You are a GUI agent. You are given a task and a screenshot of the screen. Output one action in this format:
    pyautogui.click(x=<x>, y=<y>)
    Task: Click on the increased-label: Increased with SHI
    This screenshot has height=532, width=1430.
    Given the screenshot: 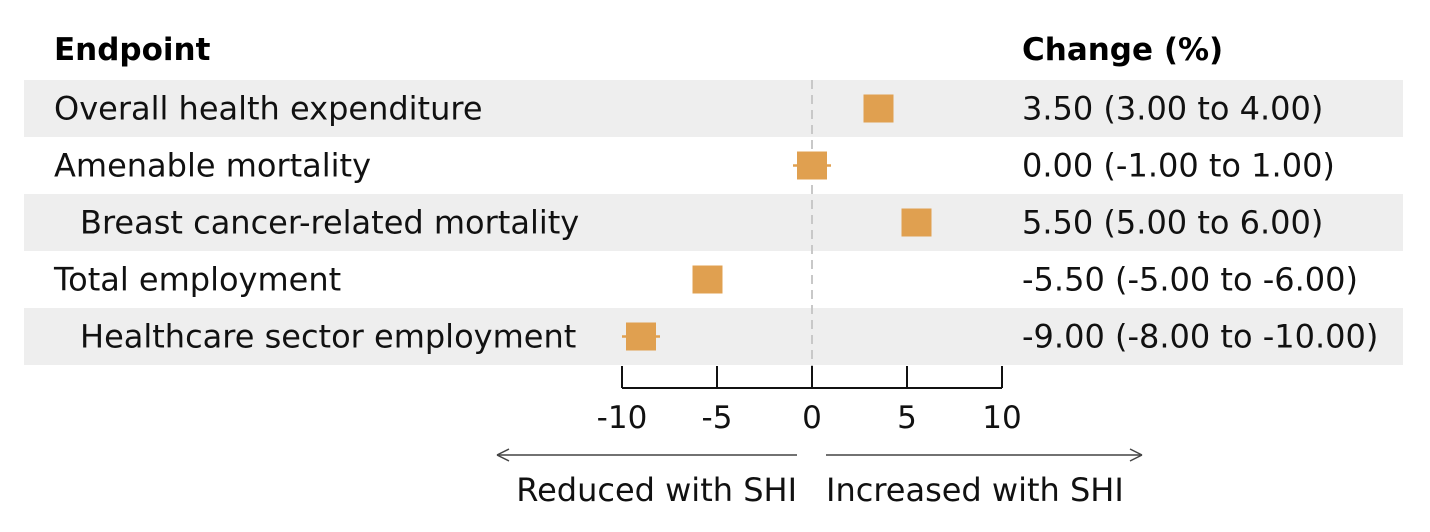 What is the action you would take?
    pyautogui.click(x=975, y=490)
    